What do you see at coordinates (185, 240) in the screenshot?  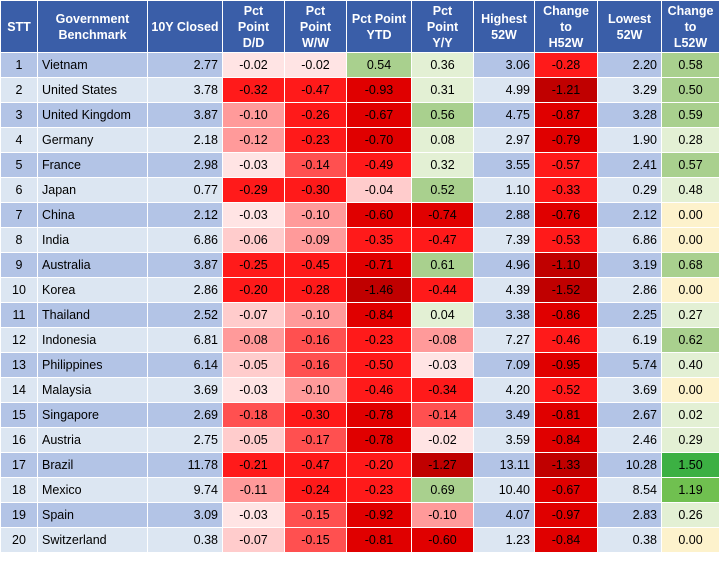 I see `closed-10y-cell: 6.86` at bounding box center [185, 240].